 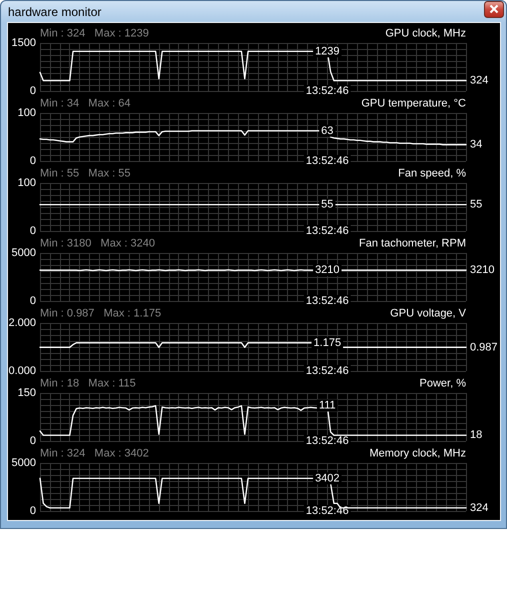 I want to click on chart-title: Fan tachometer, RPM, so click(x=412, y=244).